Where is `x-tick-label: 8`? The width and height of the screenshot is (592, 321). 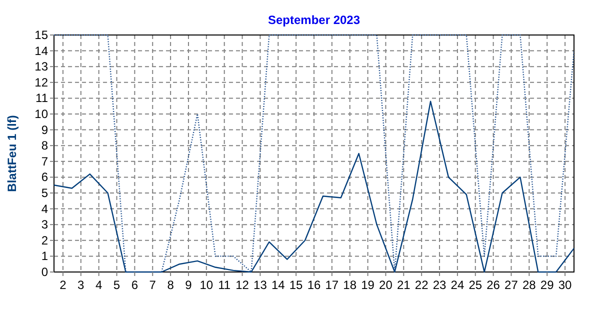
x-tick-label: 8 is located at coordinates (170, 285).